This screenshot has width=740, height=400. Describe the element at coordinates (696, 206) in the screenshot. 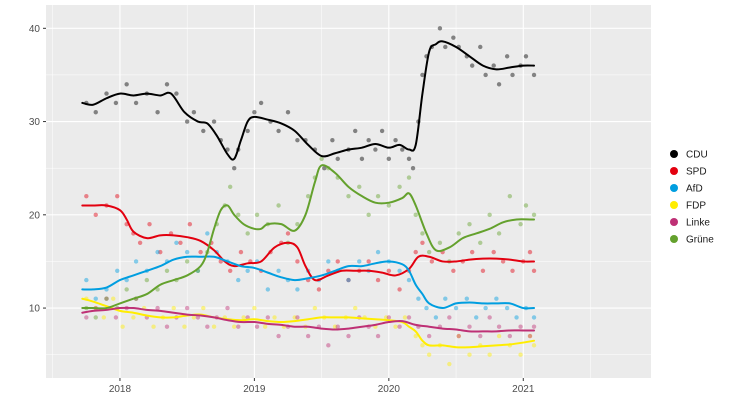

I see `legend-label: FDP` at that location.